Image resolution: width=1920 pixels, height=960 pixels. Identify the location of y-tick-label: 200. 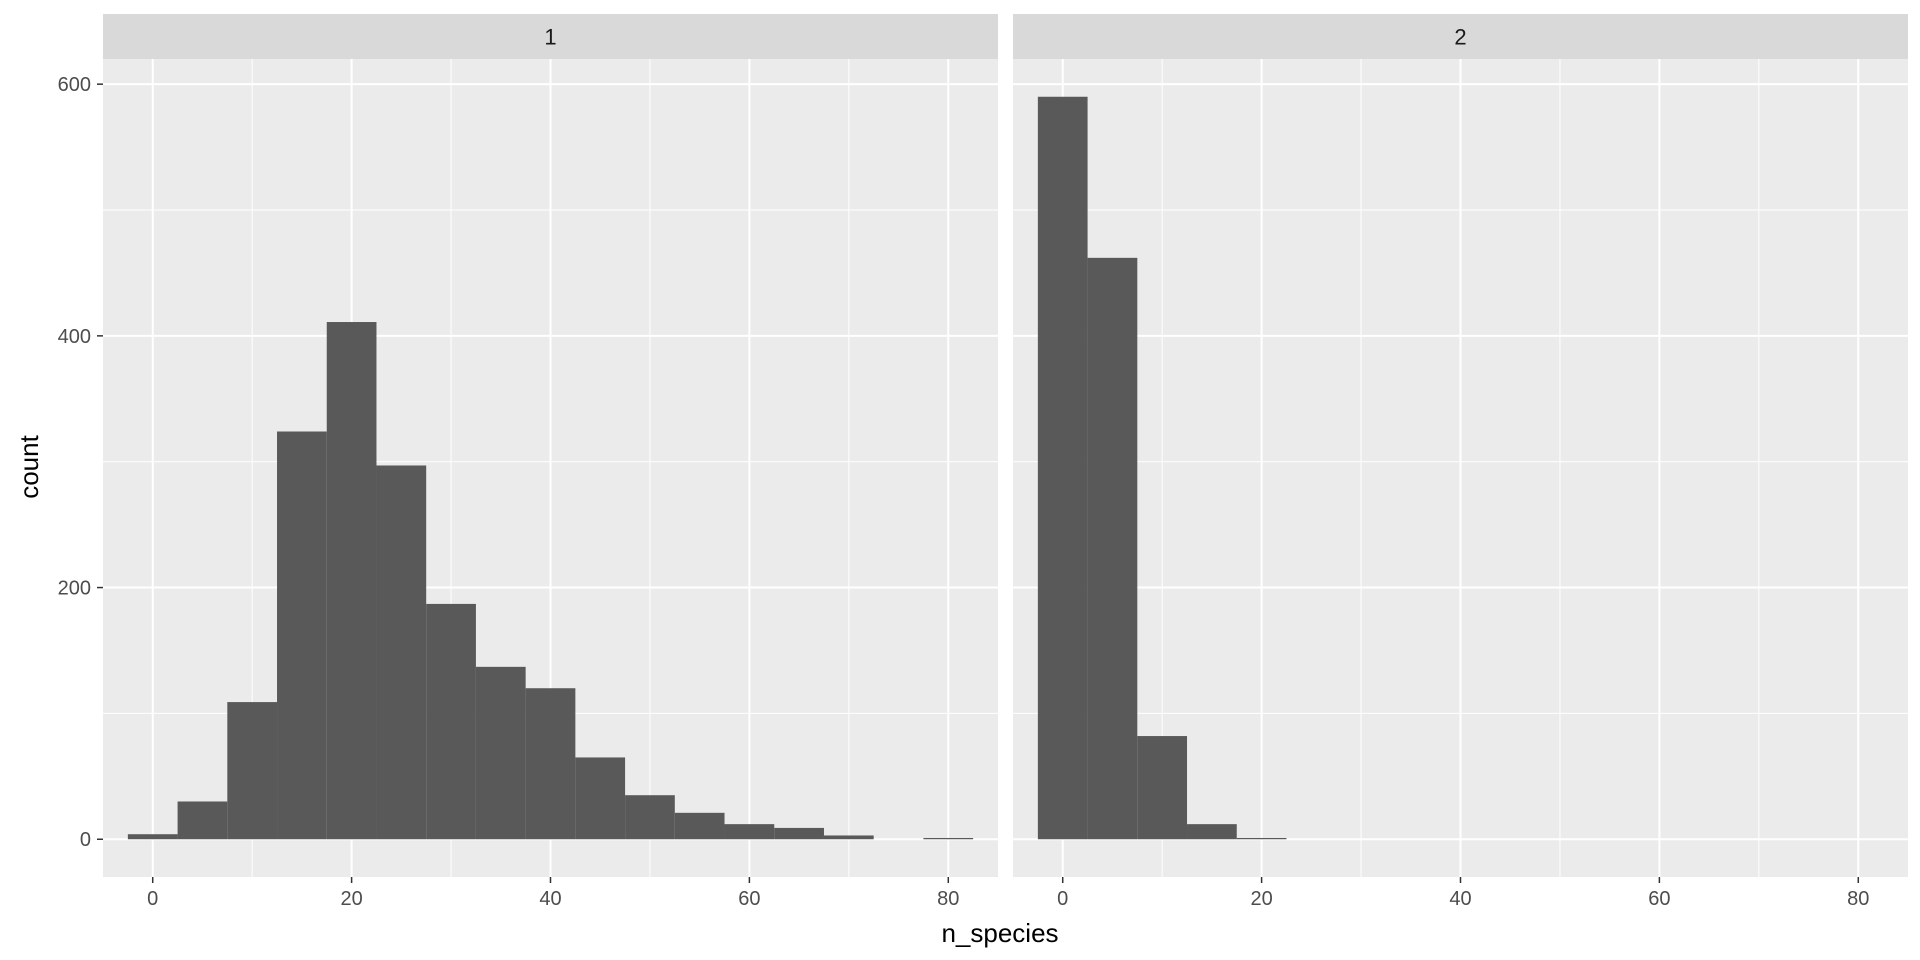
(74, 589).